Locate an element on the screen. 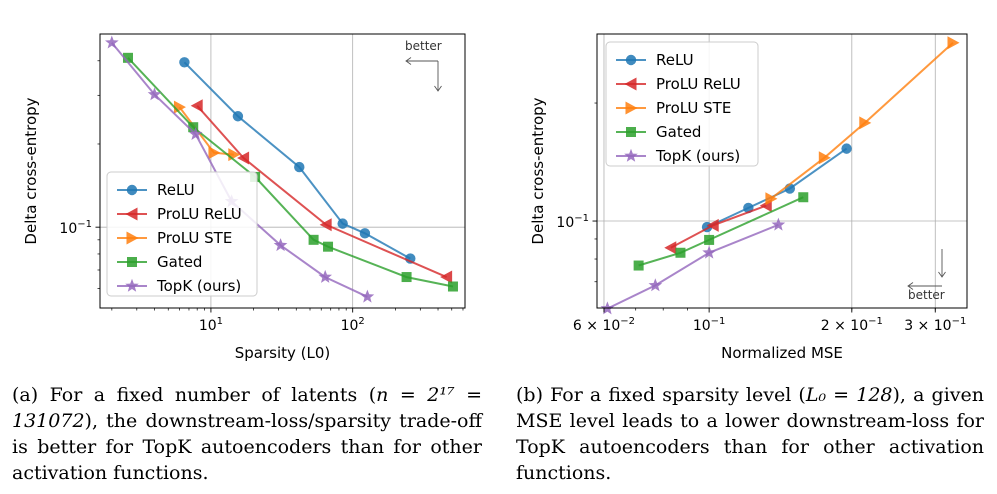 The height and width of the screenshot is (494, 997). series-prolu_ste is located at coordinates (862, 121).